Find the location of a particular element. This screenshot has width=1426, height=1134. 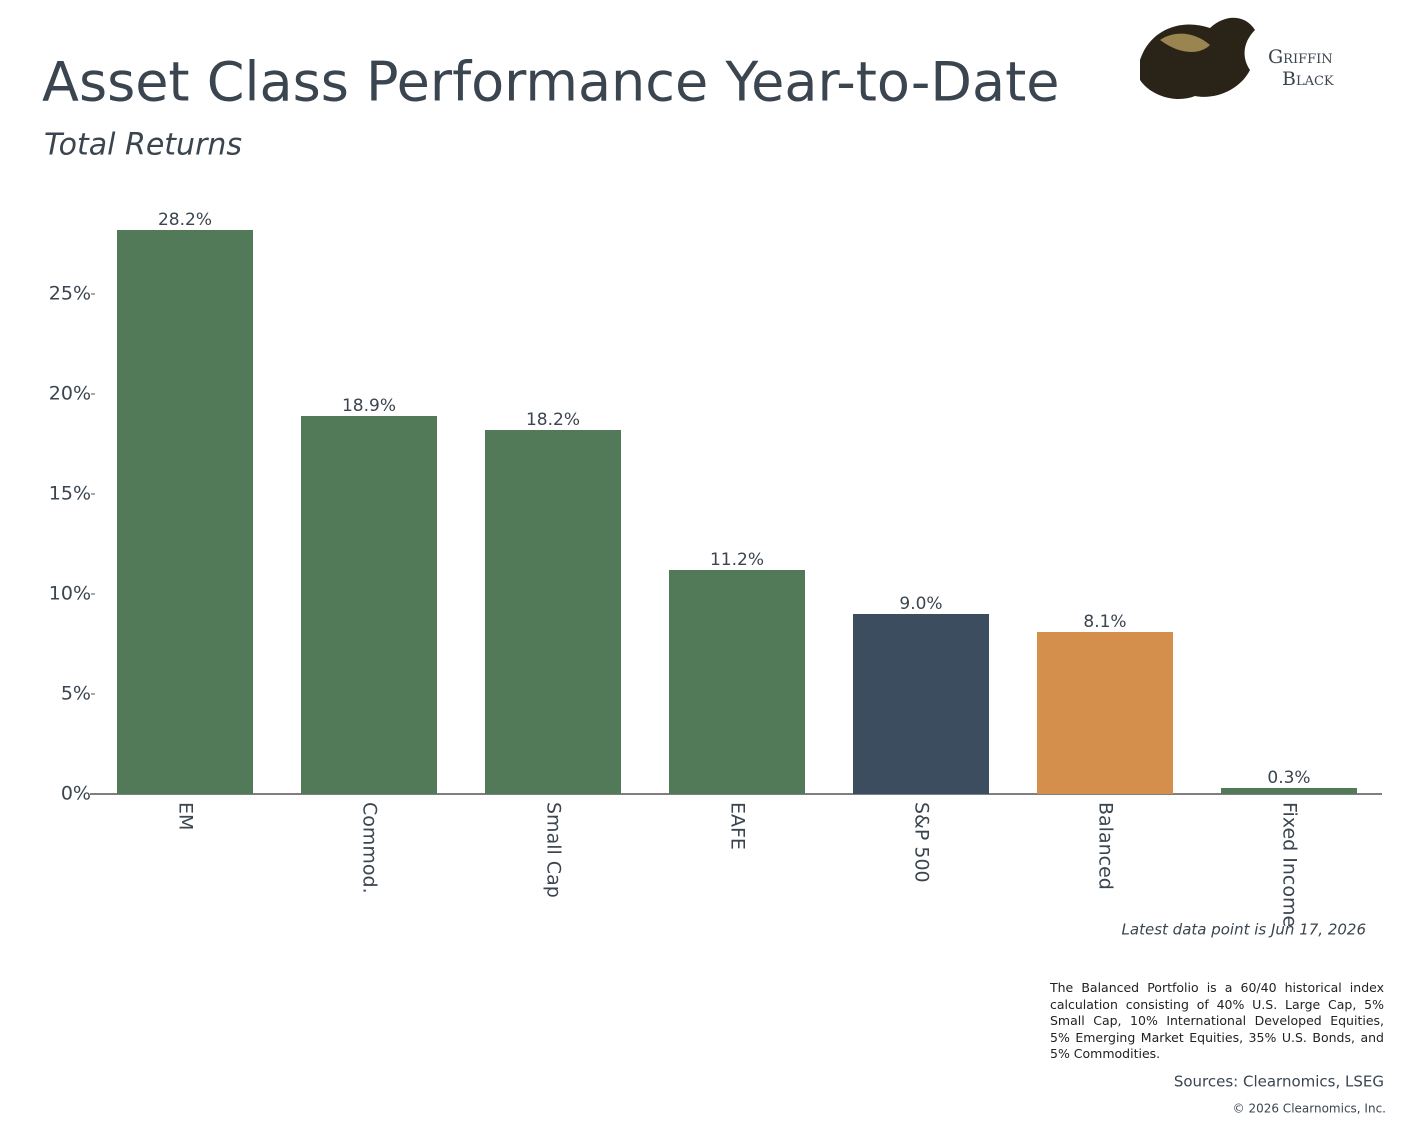

y-tick-label: 25% is located at coordinates (70, 294).